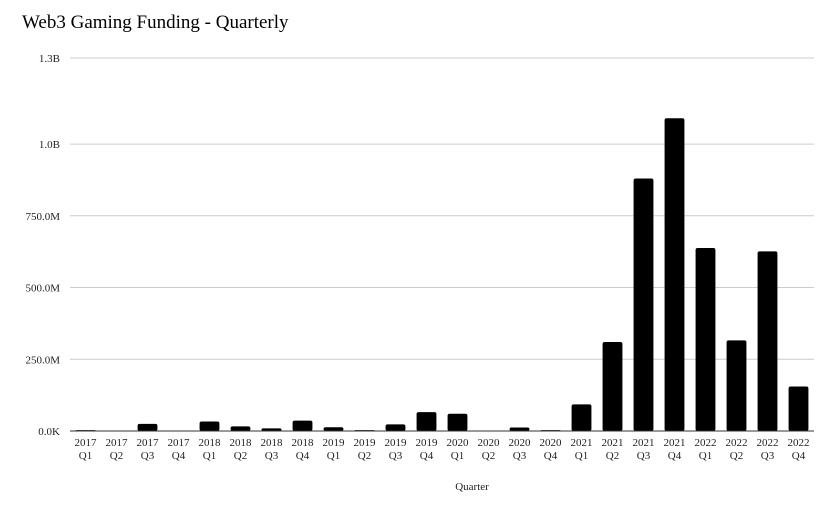  I want to click on x-tick-label: 2022 Q4, so click(799, 449).